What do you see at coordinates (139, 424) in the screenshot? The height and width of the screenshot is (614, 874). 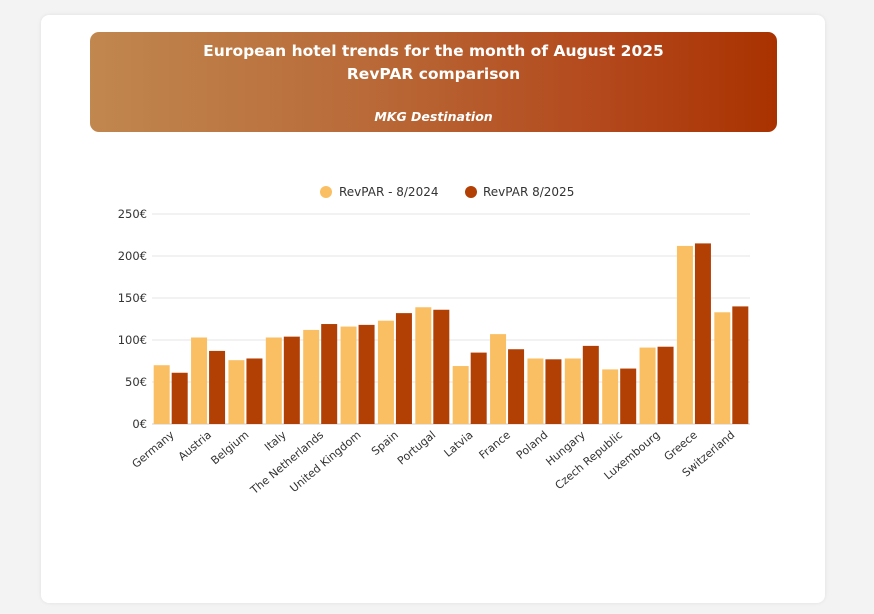 I see `y-tick-label: 0€` at bounding box center [139, 424].